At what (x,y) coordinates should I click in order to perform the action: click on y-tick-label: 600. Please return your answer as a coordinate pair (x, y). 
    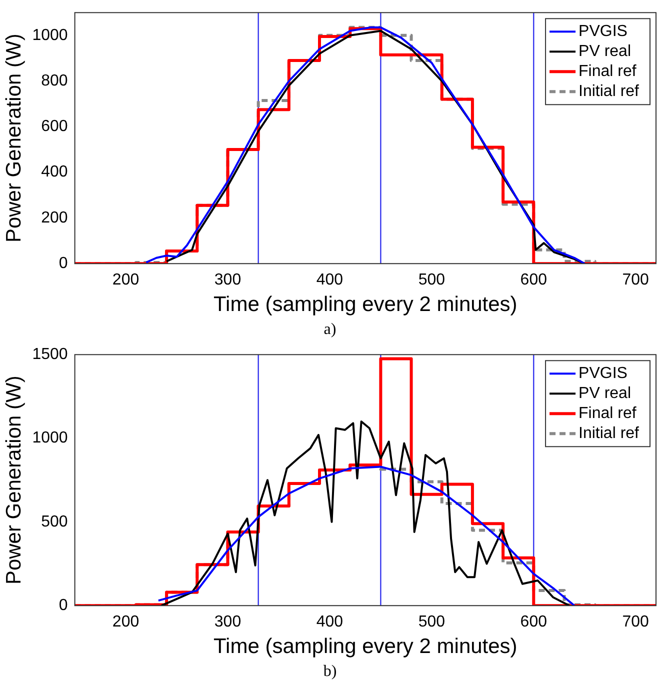
    Looking at the image, I should click on (54, 127).